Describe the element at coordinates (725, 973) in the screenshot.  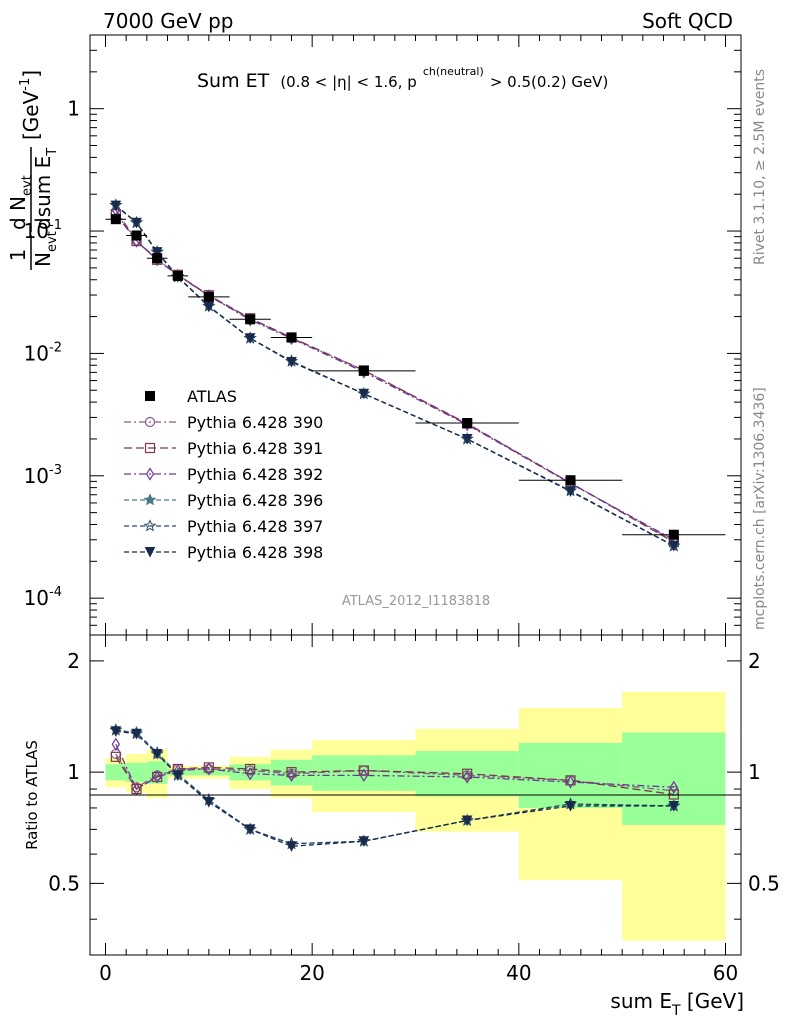
I see `x-tick-label: 60` at that location.